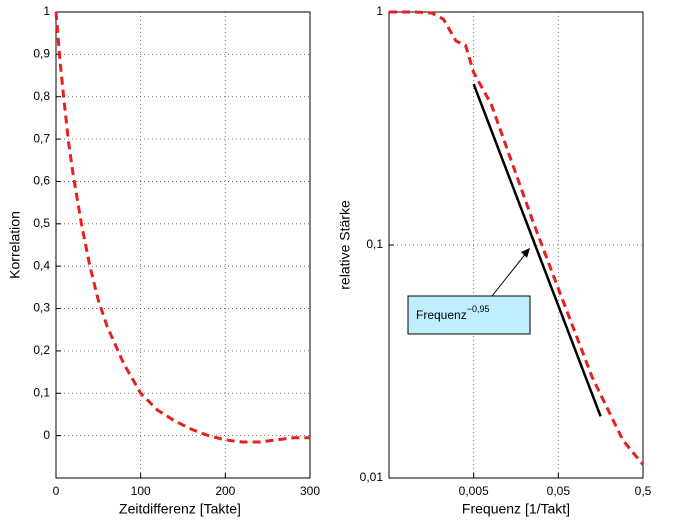 The width and height of the screenshot is (680, 524). What do you see at coordinates (41, 181) in the screenshot?
I see `y-tick-label: 0,6` at bounding box center [41, 181].